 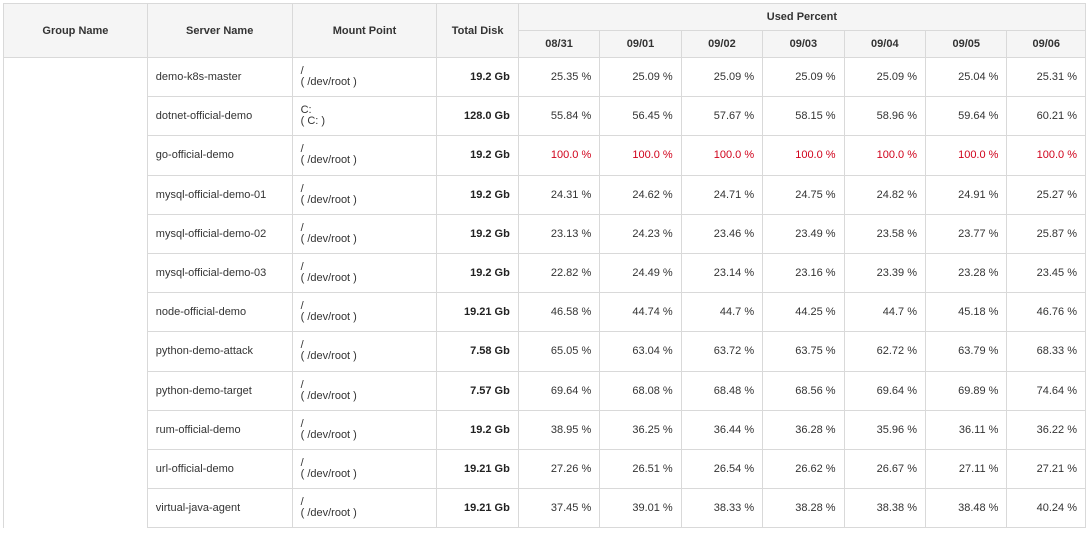 What do you see at coordinates (640, 312) in the screenshot?
I see `used-percent-cell: 44.74 %` at bounding box center [640, 312].